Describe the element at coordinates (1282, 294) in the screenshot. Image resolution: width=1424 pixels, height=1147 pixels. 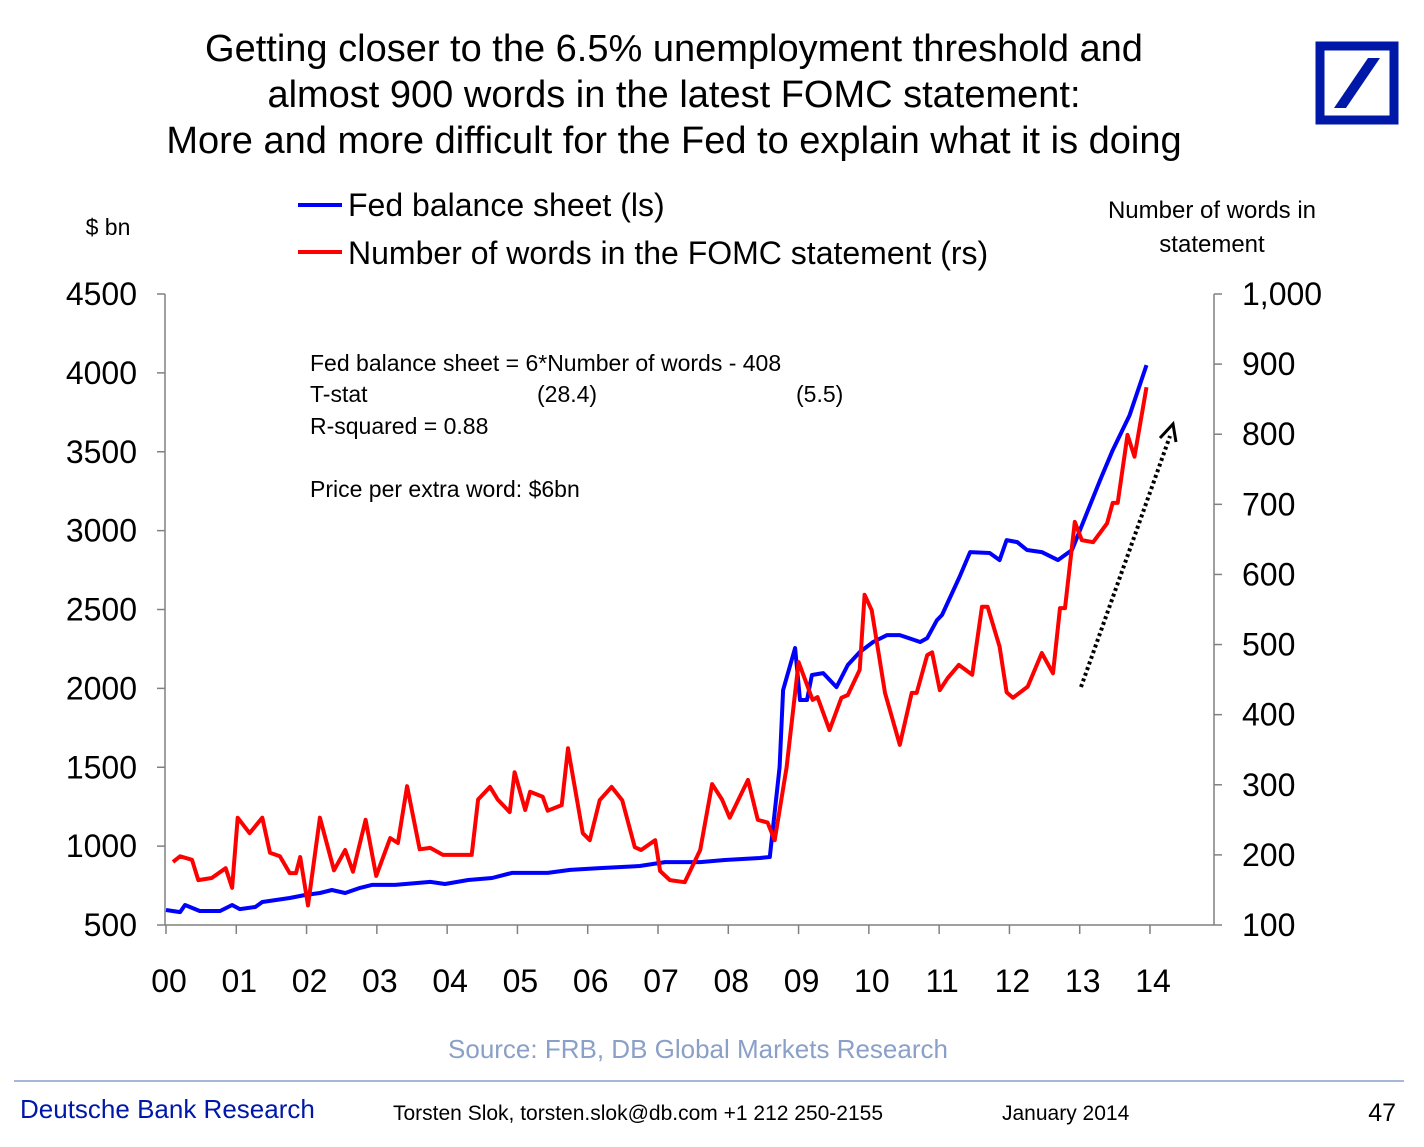
I see `y-right-tick-label: 1,000` at that location.